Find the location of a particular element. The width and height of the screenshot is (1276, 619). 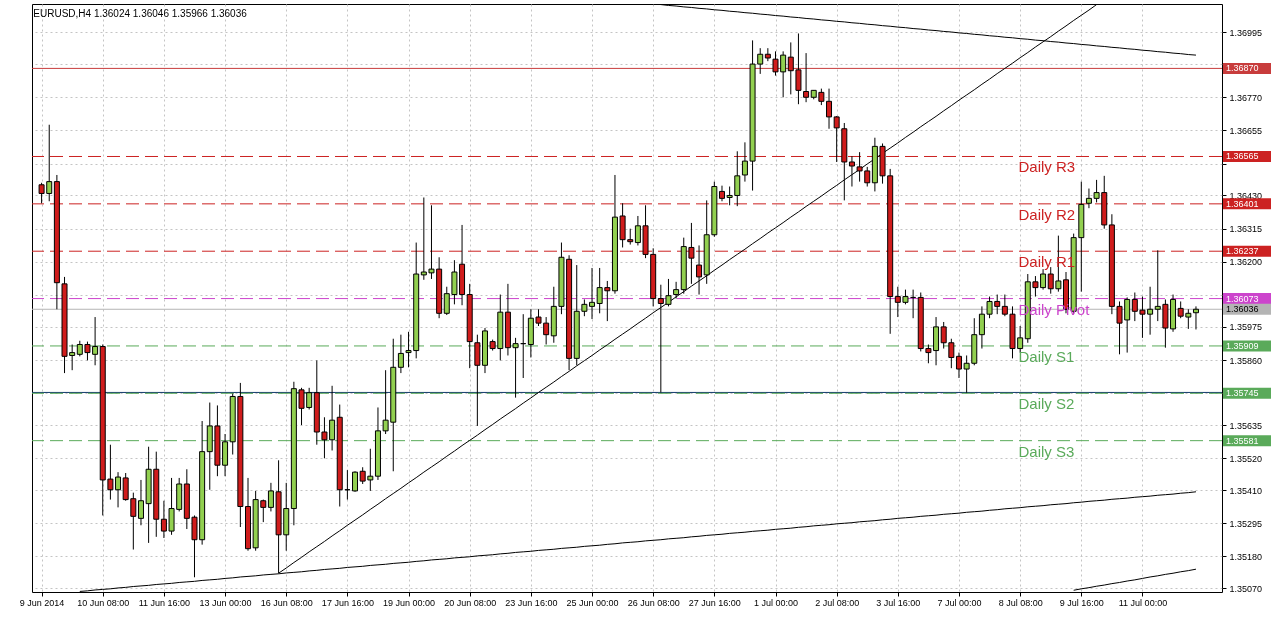

y-tick-label: 1.35860 is located at coordinates (1246, 360).